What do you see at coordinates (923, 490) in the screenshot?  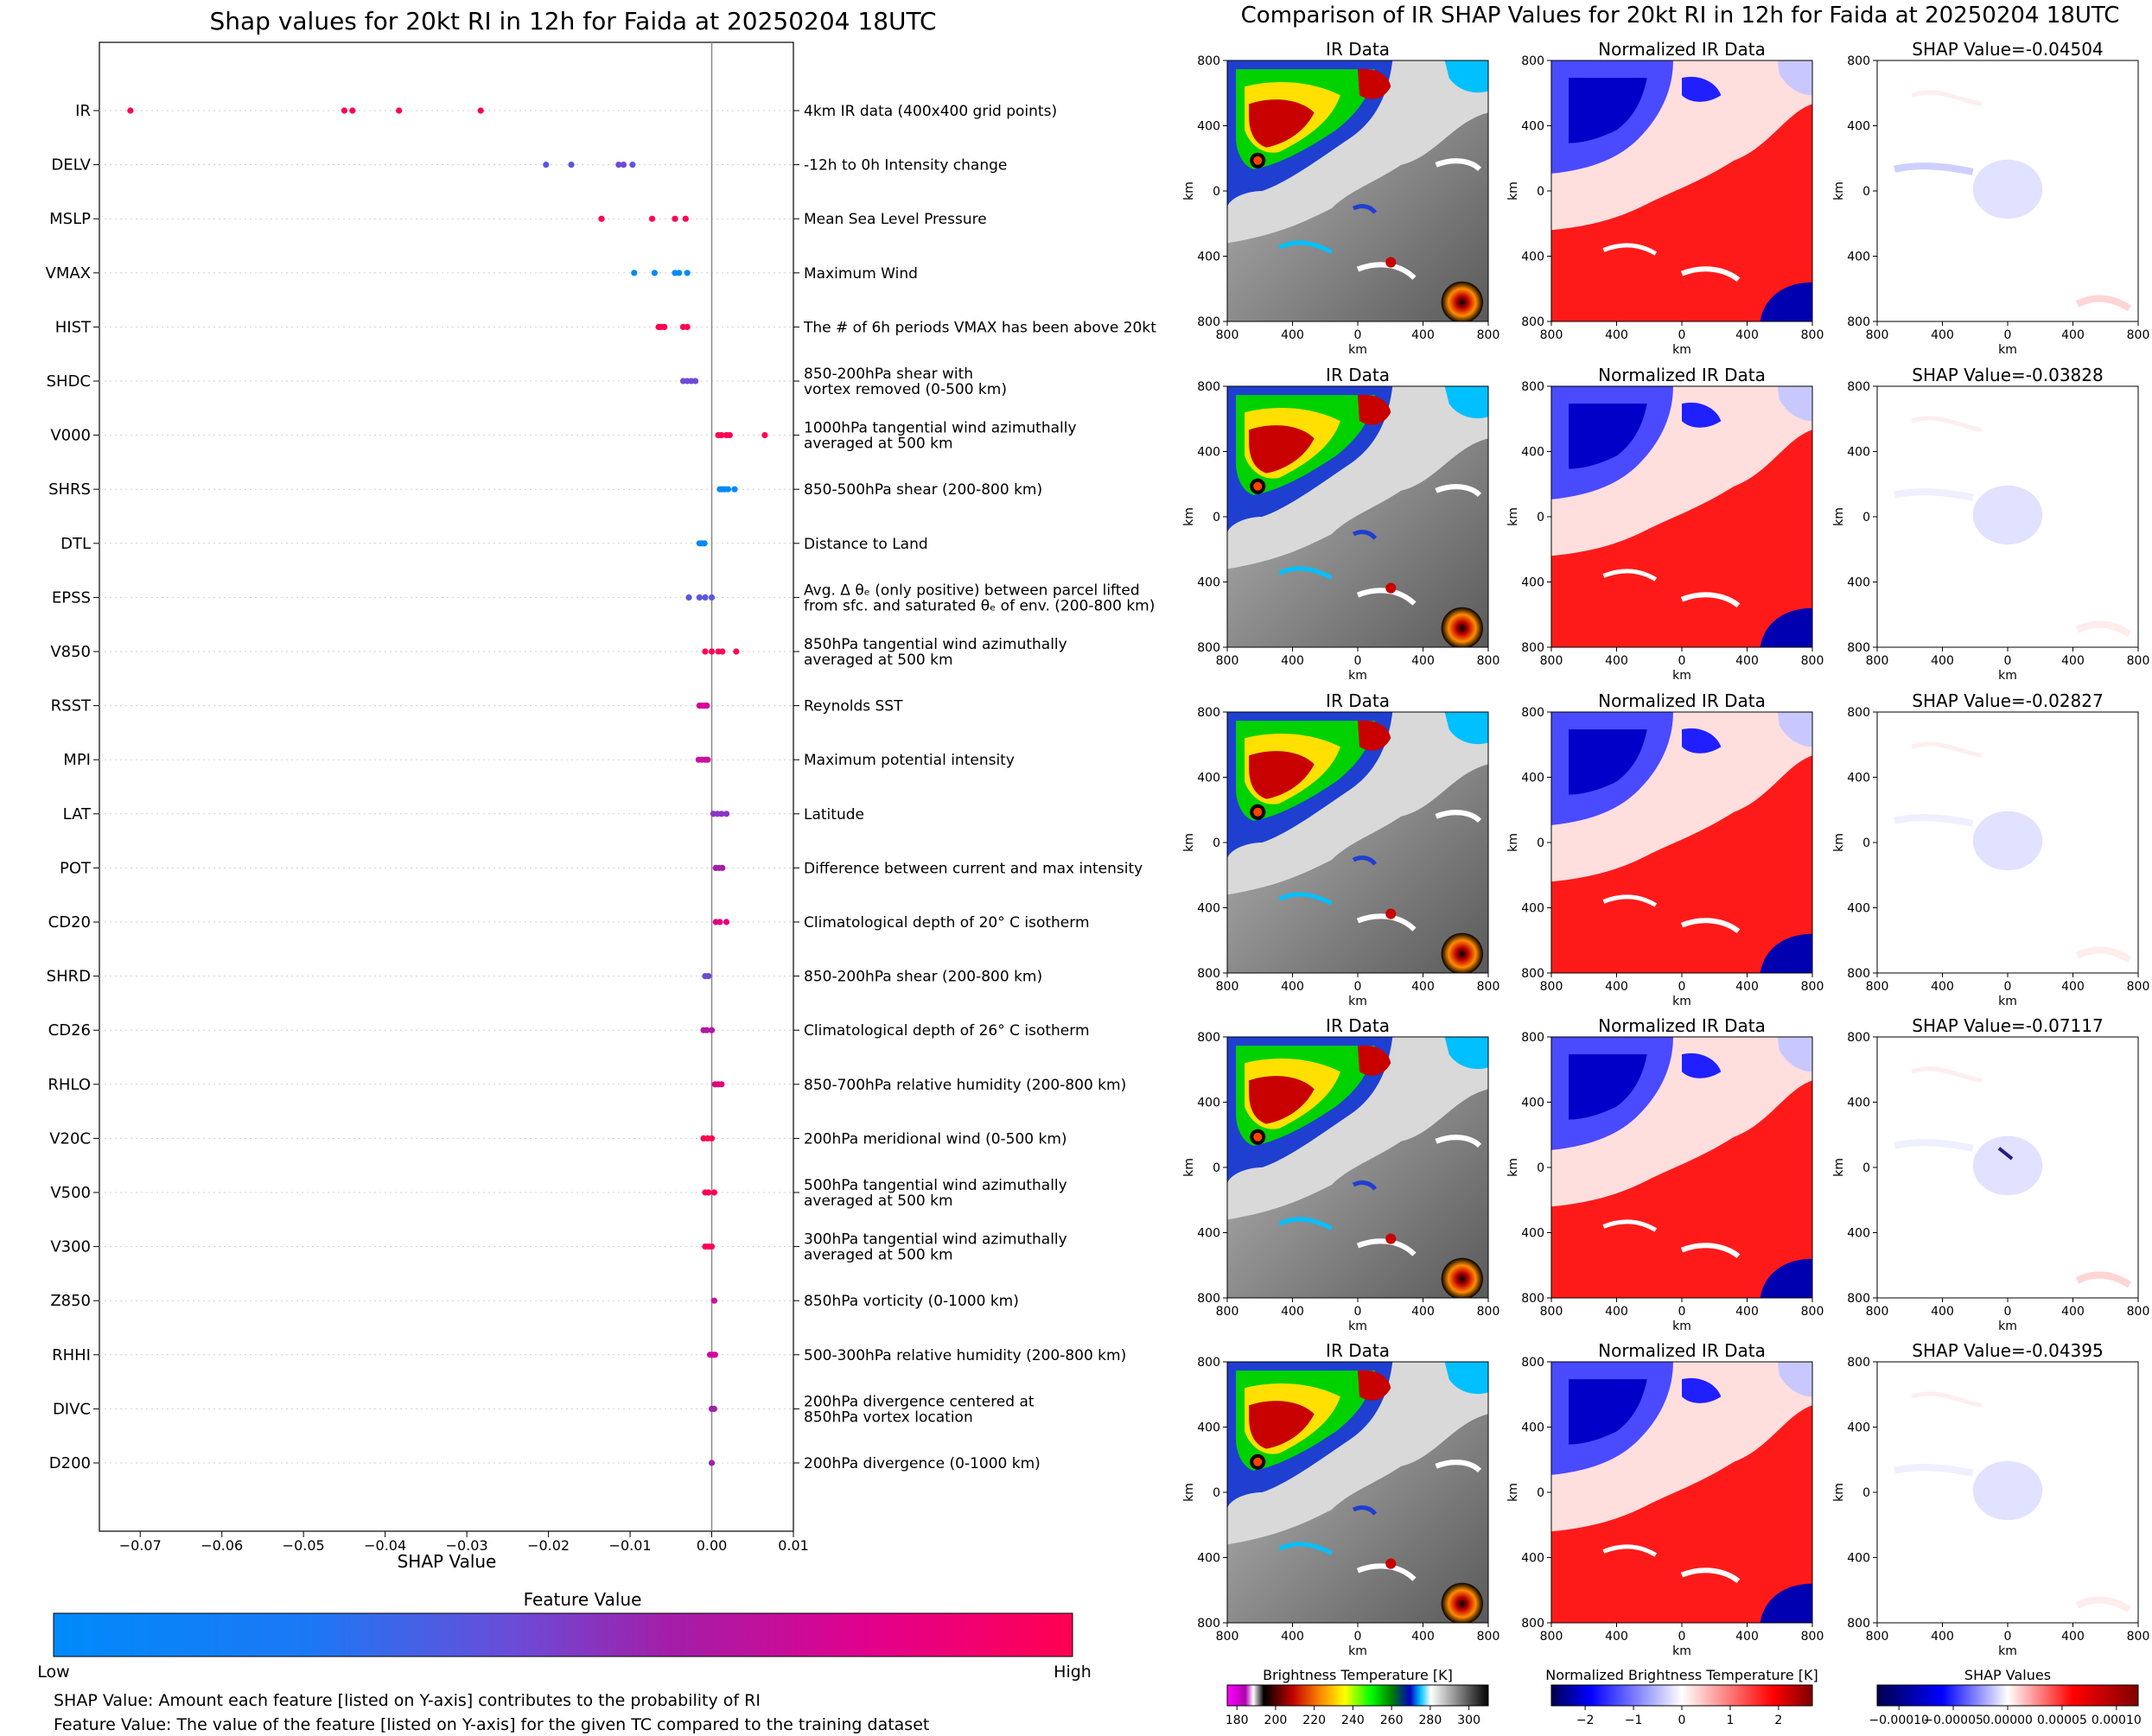 I see `feature-description-label: 850-500hPa shear (200-800 km)` at bounding box center [923, 490].